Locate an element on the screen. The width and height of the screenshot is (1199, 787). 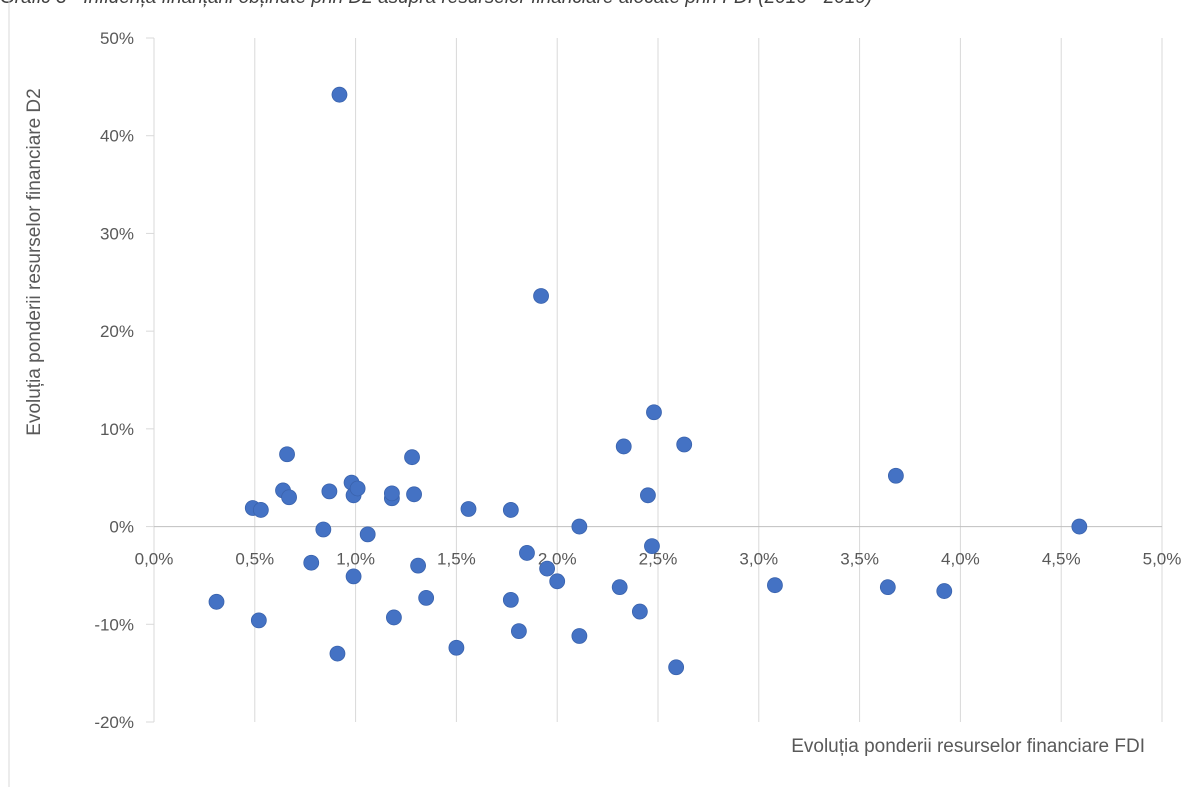
x-tick-label: 3,5% is located at coordinates (859, 559).